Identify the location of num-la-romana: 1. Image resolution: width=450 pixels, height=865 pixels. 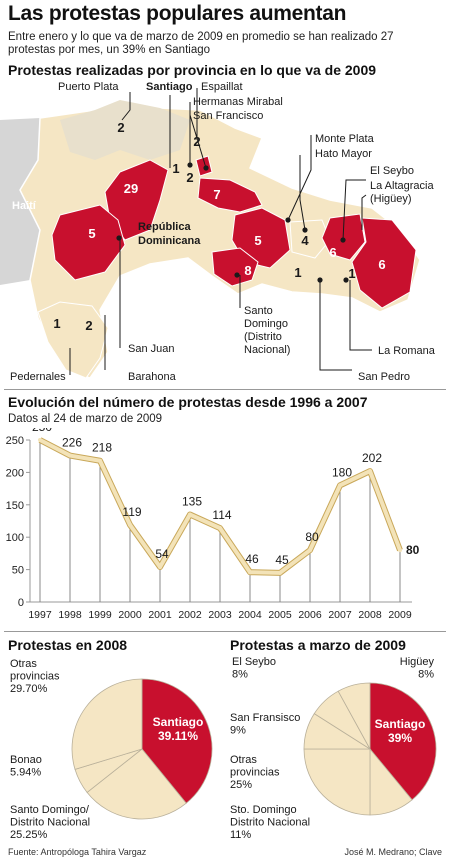
(351, 273).